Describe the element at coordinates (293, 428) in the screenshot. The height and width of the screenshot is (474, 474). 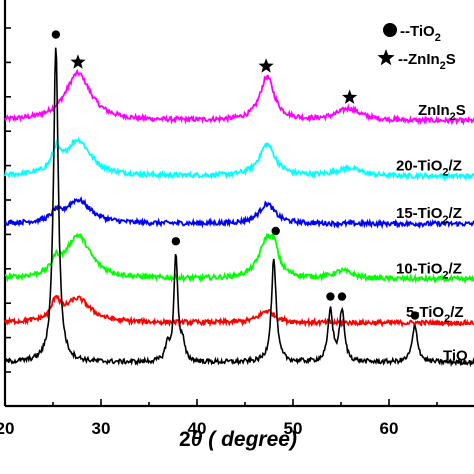
I see `x-tick-label-3: 50` at that location.